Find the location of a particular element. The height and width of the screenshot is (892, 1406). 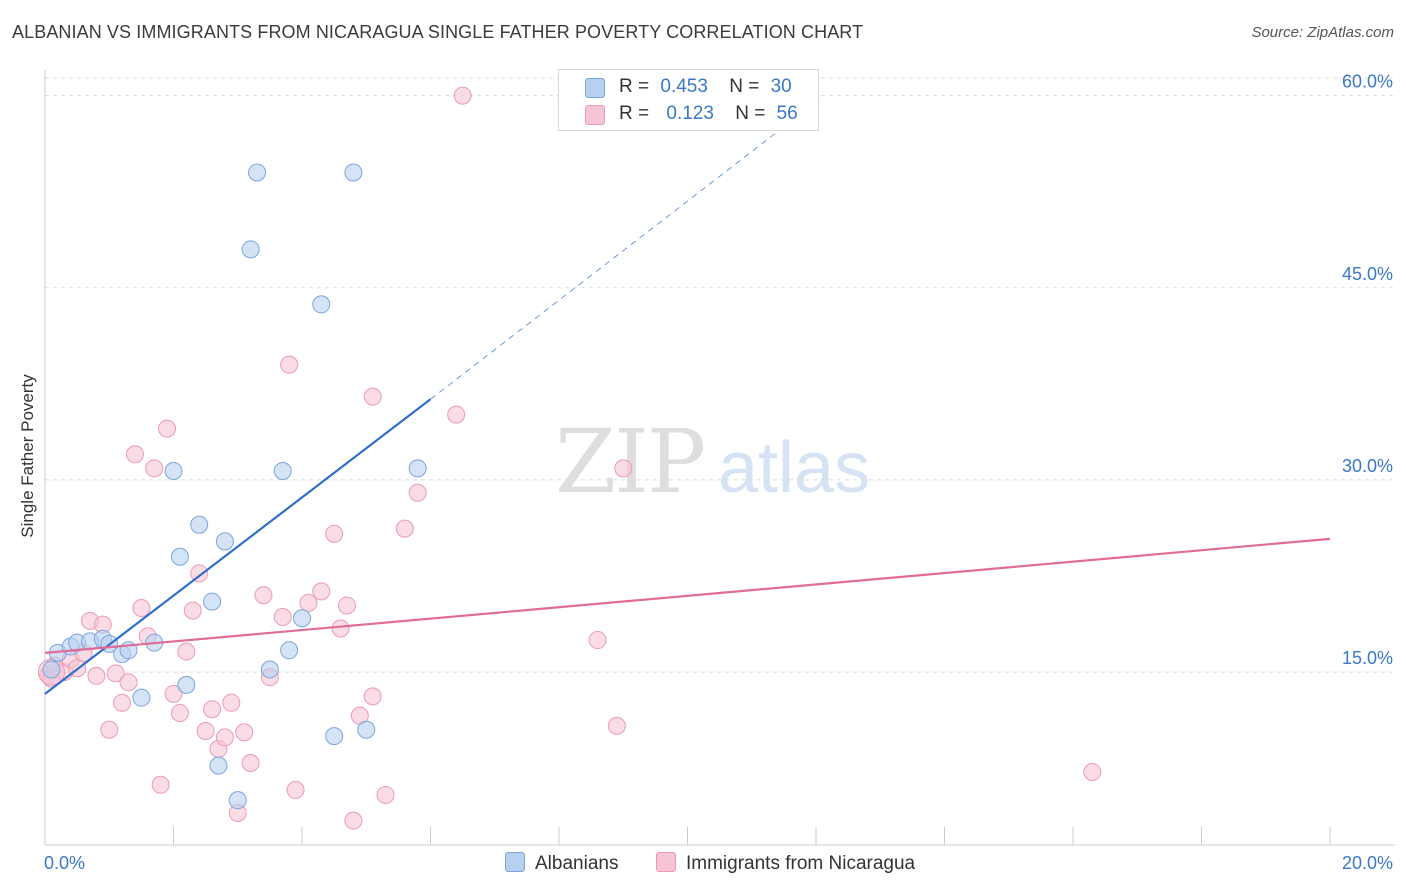

watermark-zip: ZIP is located at coordinates (629, 461).